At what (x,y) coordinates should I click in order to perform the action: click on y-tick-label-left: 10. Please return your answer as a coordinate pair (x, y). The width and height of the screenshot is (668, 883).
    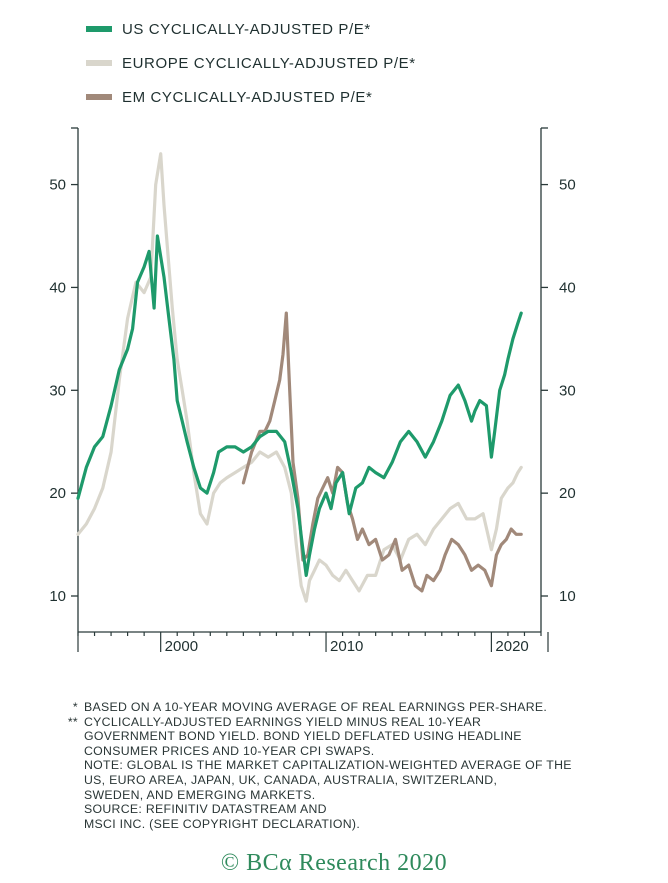
    Looking at the image, I should click on (57, 596).